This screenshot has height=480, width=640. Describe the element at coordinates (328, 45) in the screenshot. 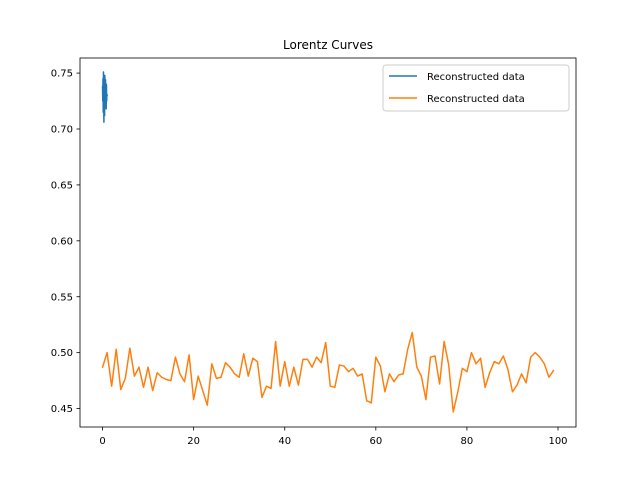

I see `chart-title: Lorentz Curves` at that location.